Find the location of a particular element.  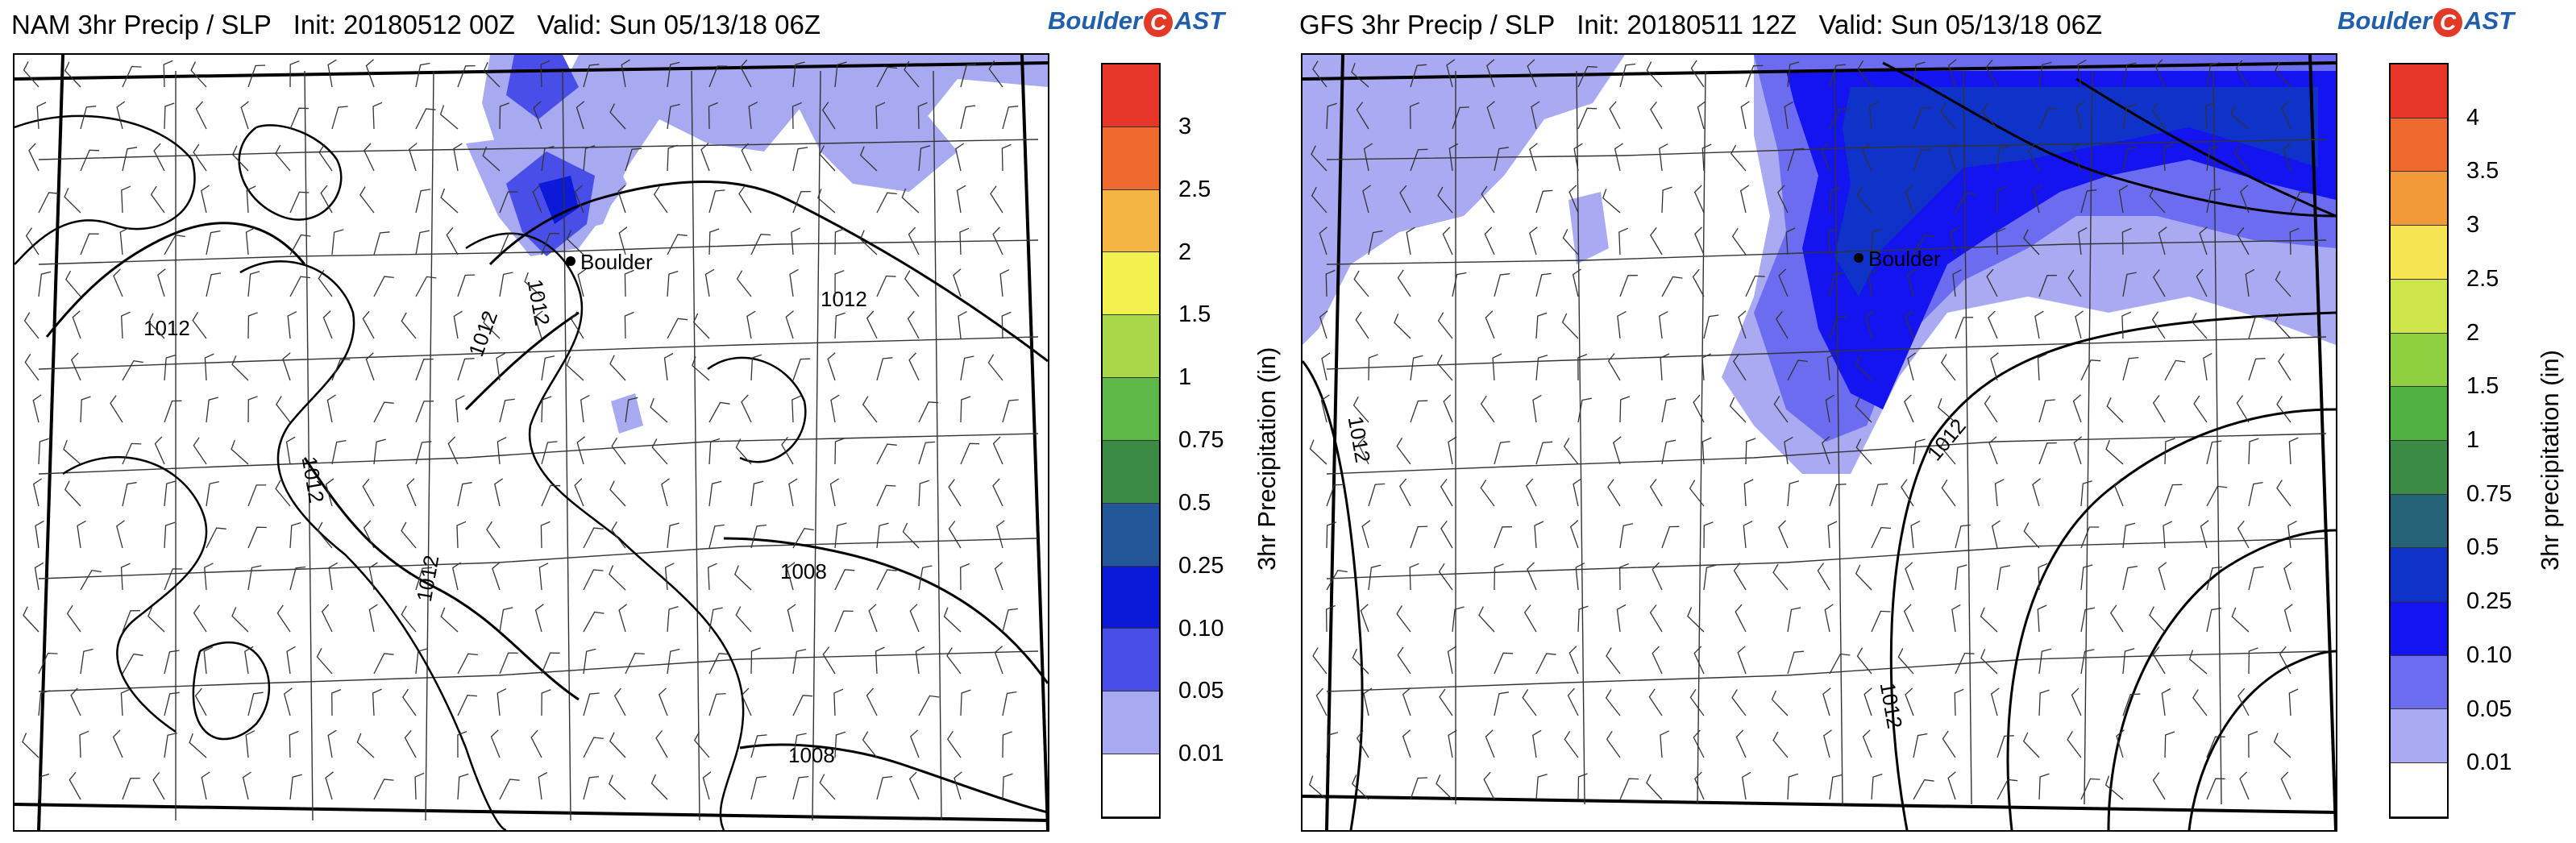

gfs-colorbar is located at coordinates (2419, 441).